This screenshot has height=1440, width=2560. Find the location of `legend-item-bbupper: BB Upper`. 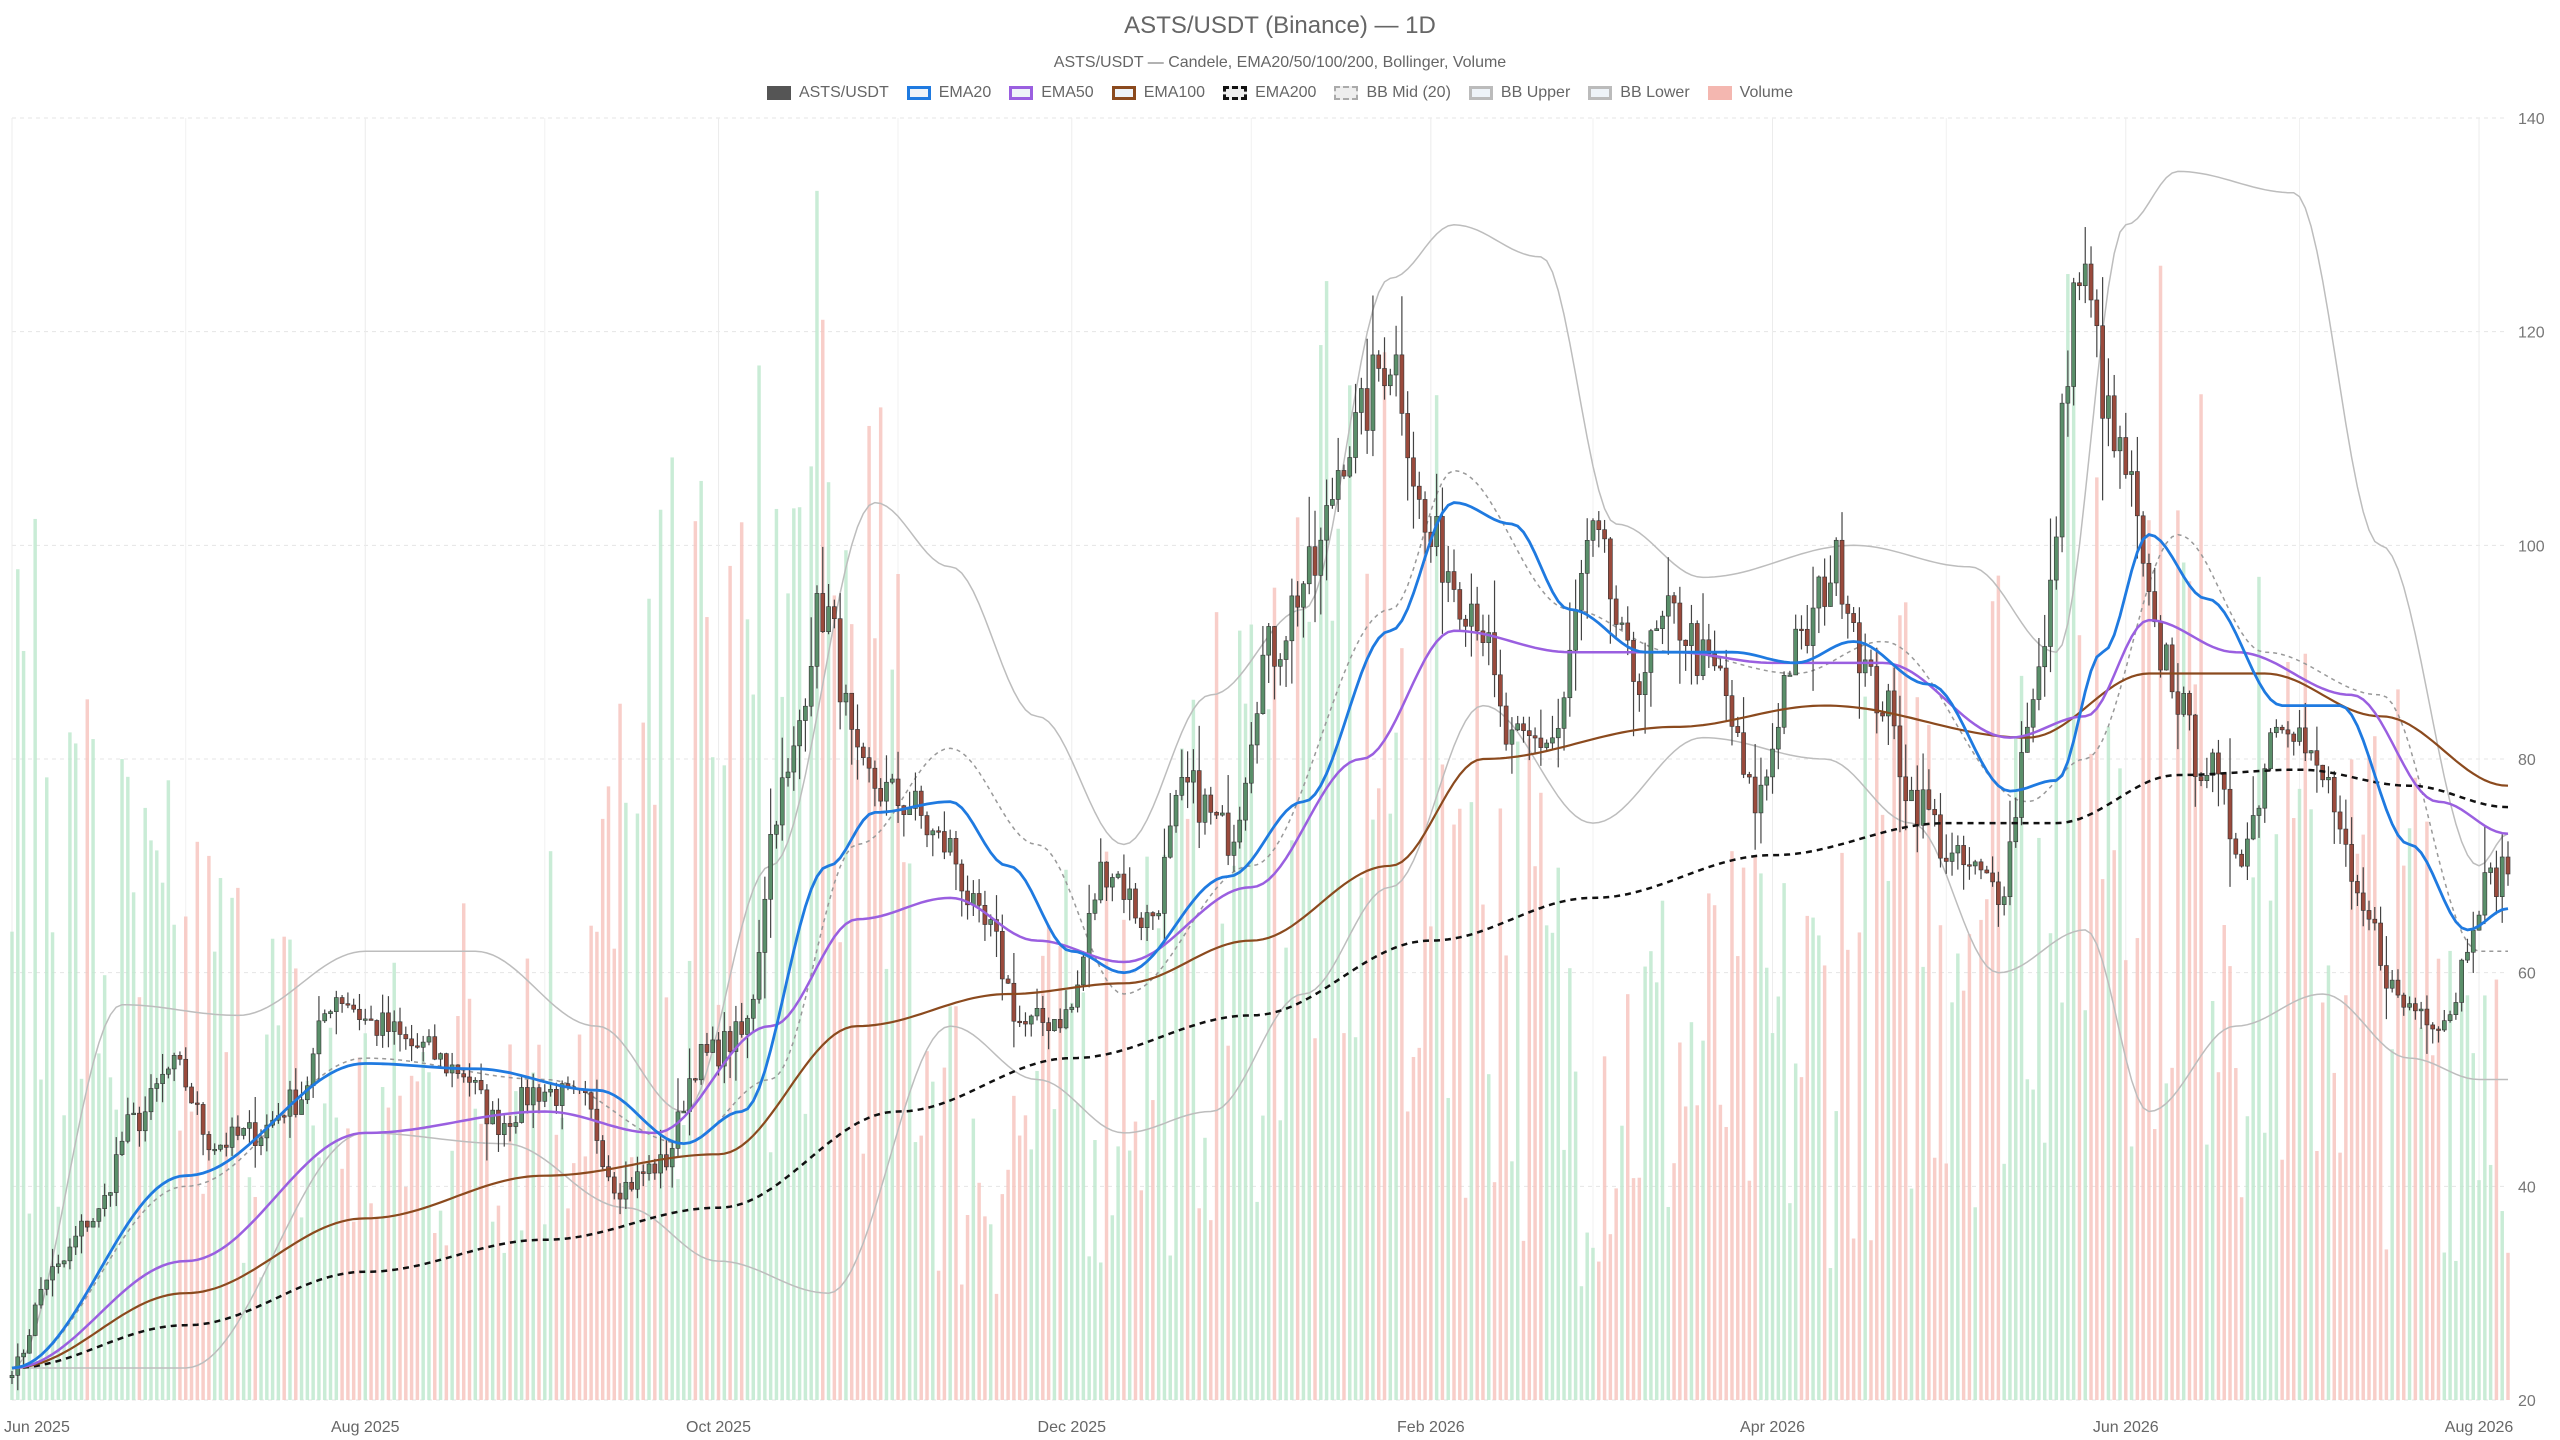

legend-item-bbupper: BB Upper is located at coordinates (1519, 93).